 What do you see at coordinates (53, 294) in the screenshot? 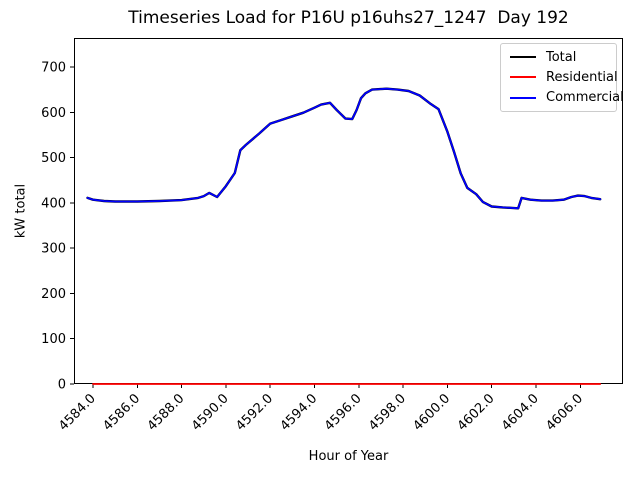
I see `y-axis-tick-label: 200` at bounding box center [53, 294].